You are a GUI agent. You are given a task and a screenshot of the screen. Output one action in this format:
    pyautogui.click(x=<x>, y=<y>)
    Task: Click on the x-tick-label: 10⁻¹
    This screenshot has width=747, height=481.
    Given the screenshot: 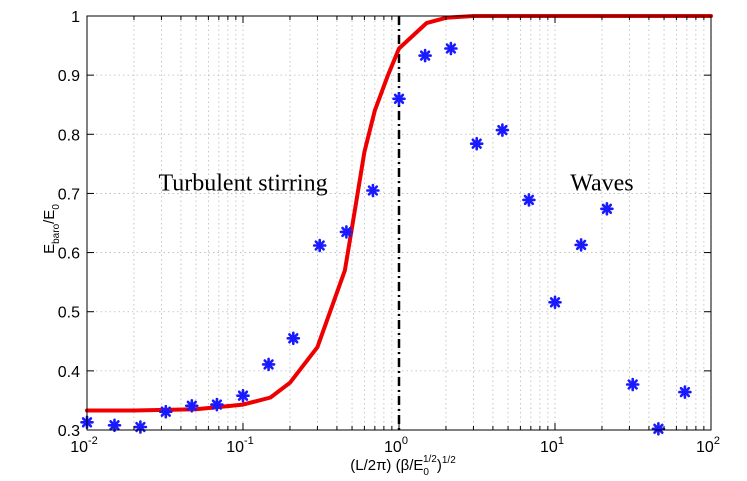 What is the action you would take?
    pyautogui.click(x=240, y=445)
    